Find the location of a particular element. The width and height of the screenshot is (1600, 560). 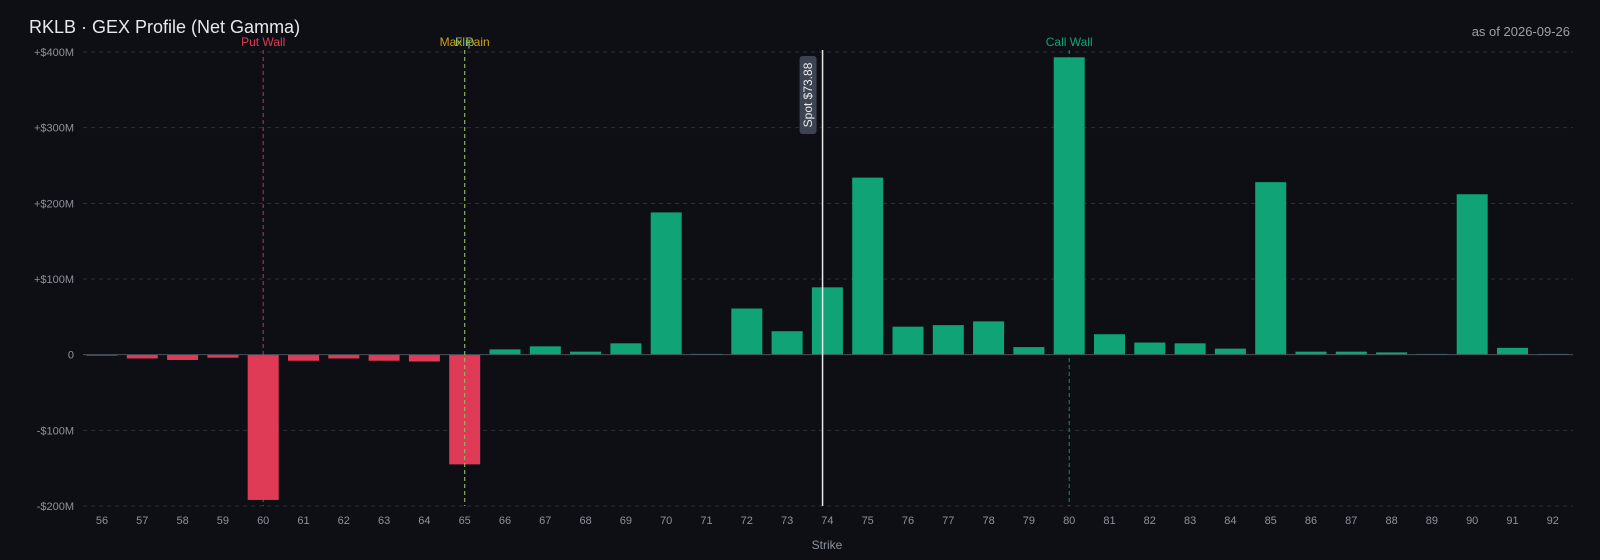

x-tick-label: 76 is located at coordinates (908, 521).